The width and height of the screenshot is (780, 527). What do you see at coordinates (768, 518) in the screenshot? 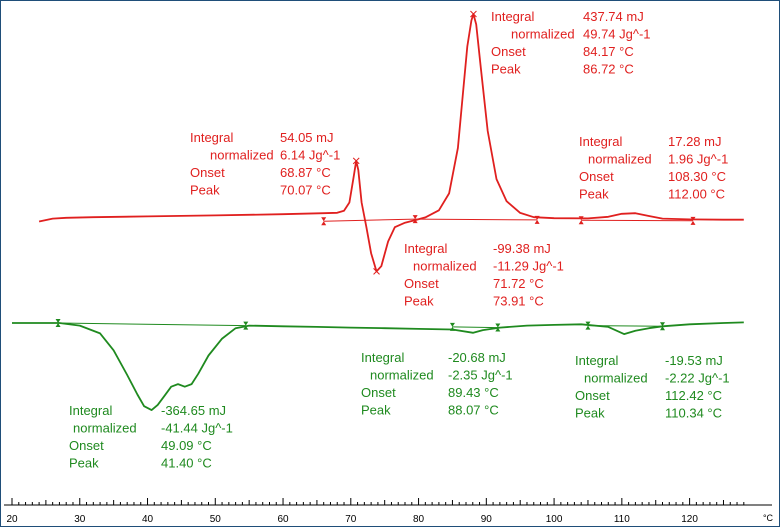
I see `x-unit-label: °C` at bounding box center [768, 518].